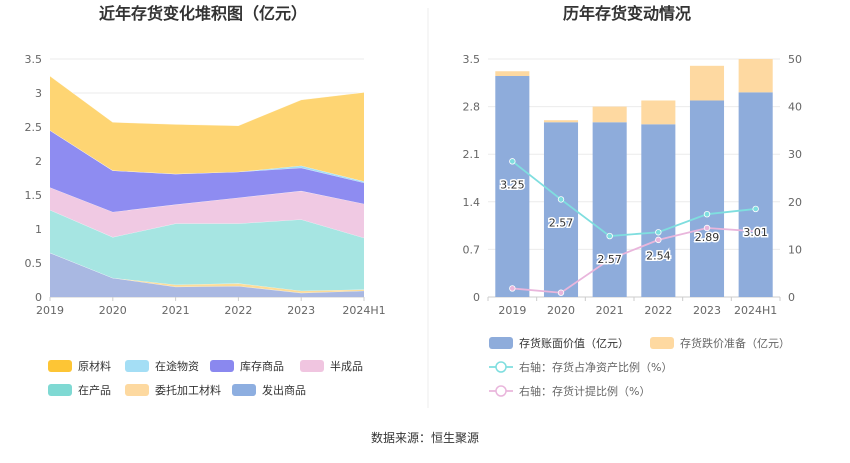  What do you see at coordinates (472, 202) in the screenshot?
I see `right-left-y-tick: 1.4` at bounding box center [472, 202].